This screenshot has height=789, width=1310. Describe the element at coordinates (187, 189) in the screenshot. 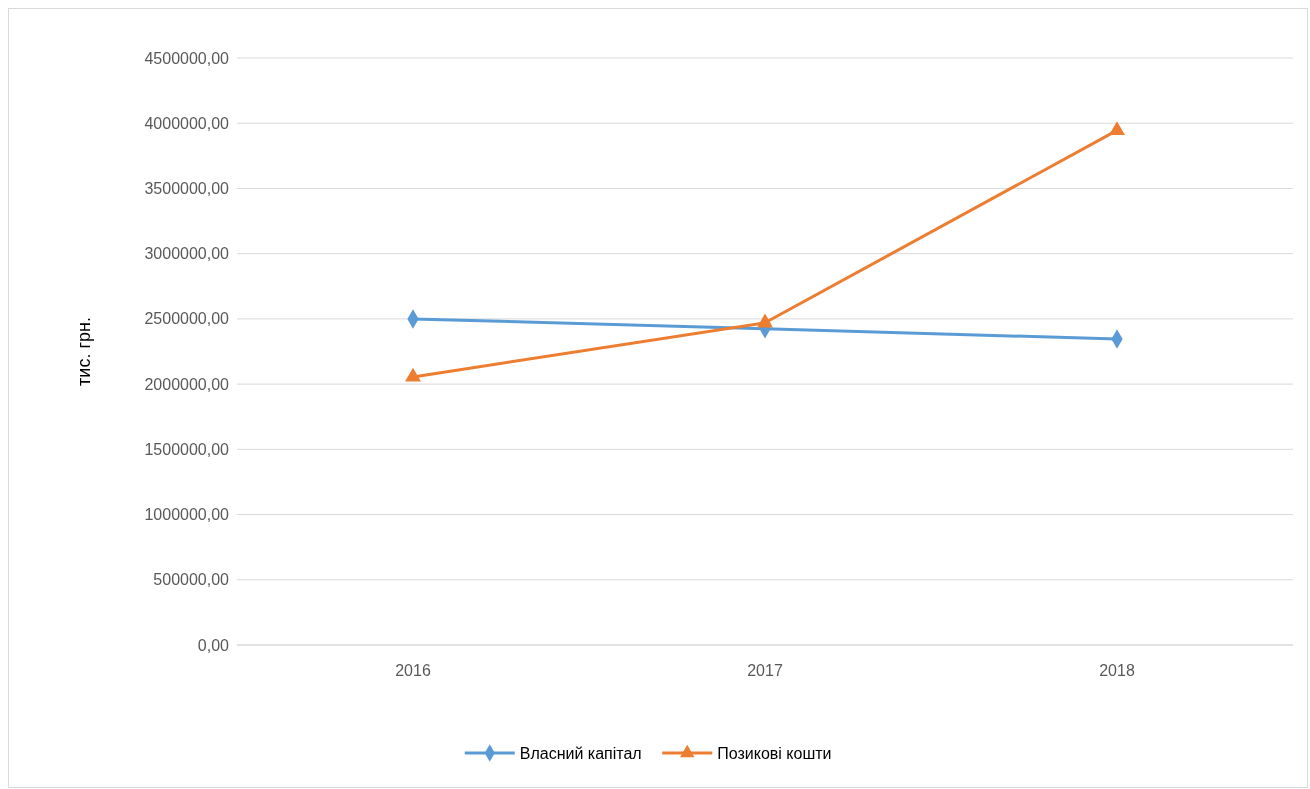

I see `y-tick-label: 3500000,00` at that location.